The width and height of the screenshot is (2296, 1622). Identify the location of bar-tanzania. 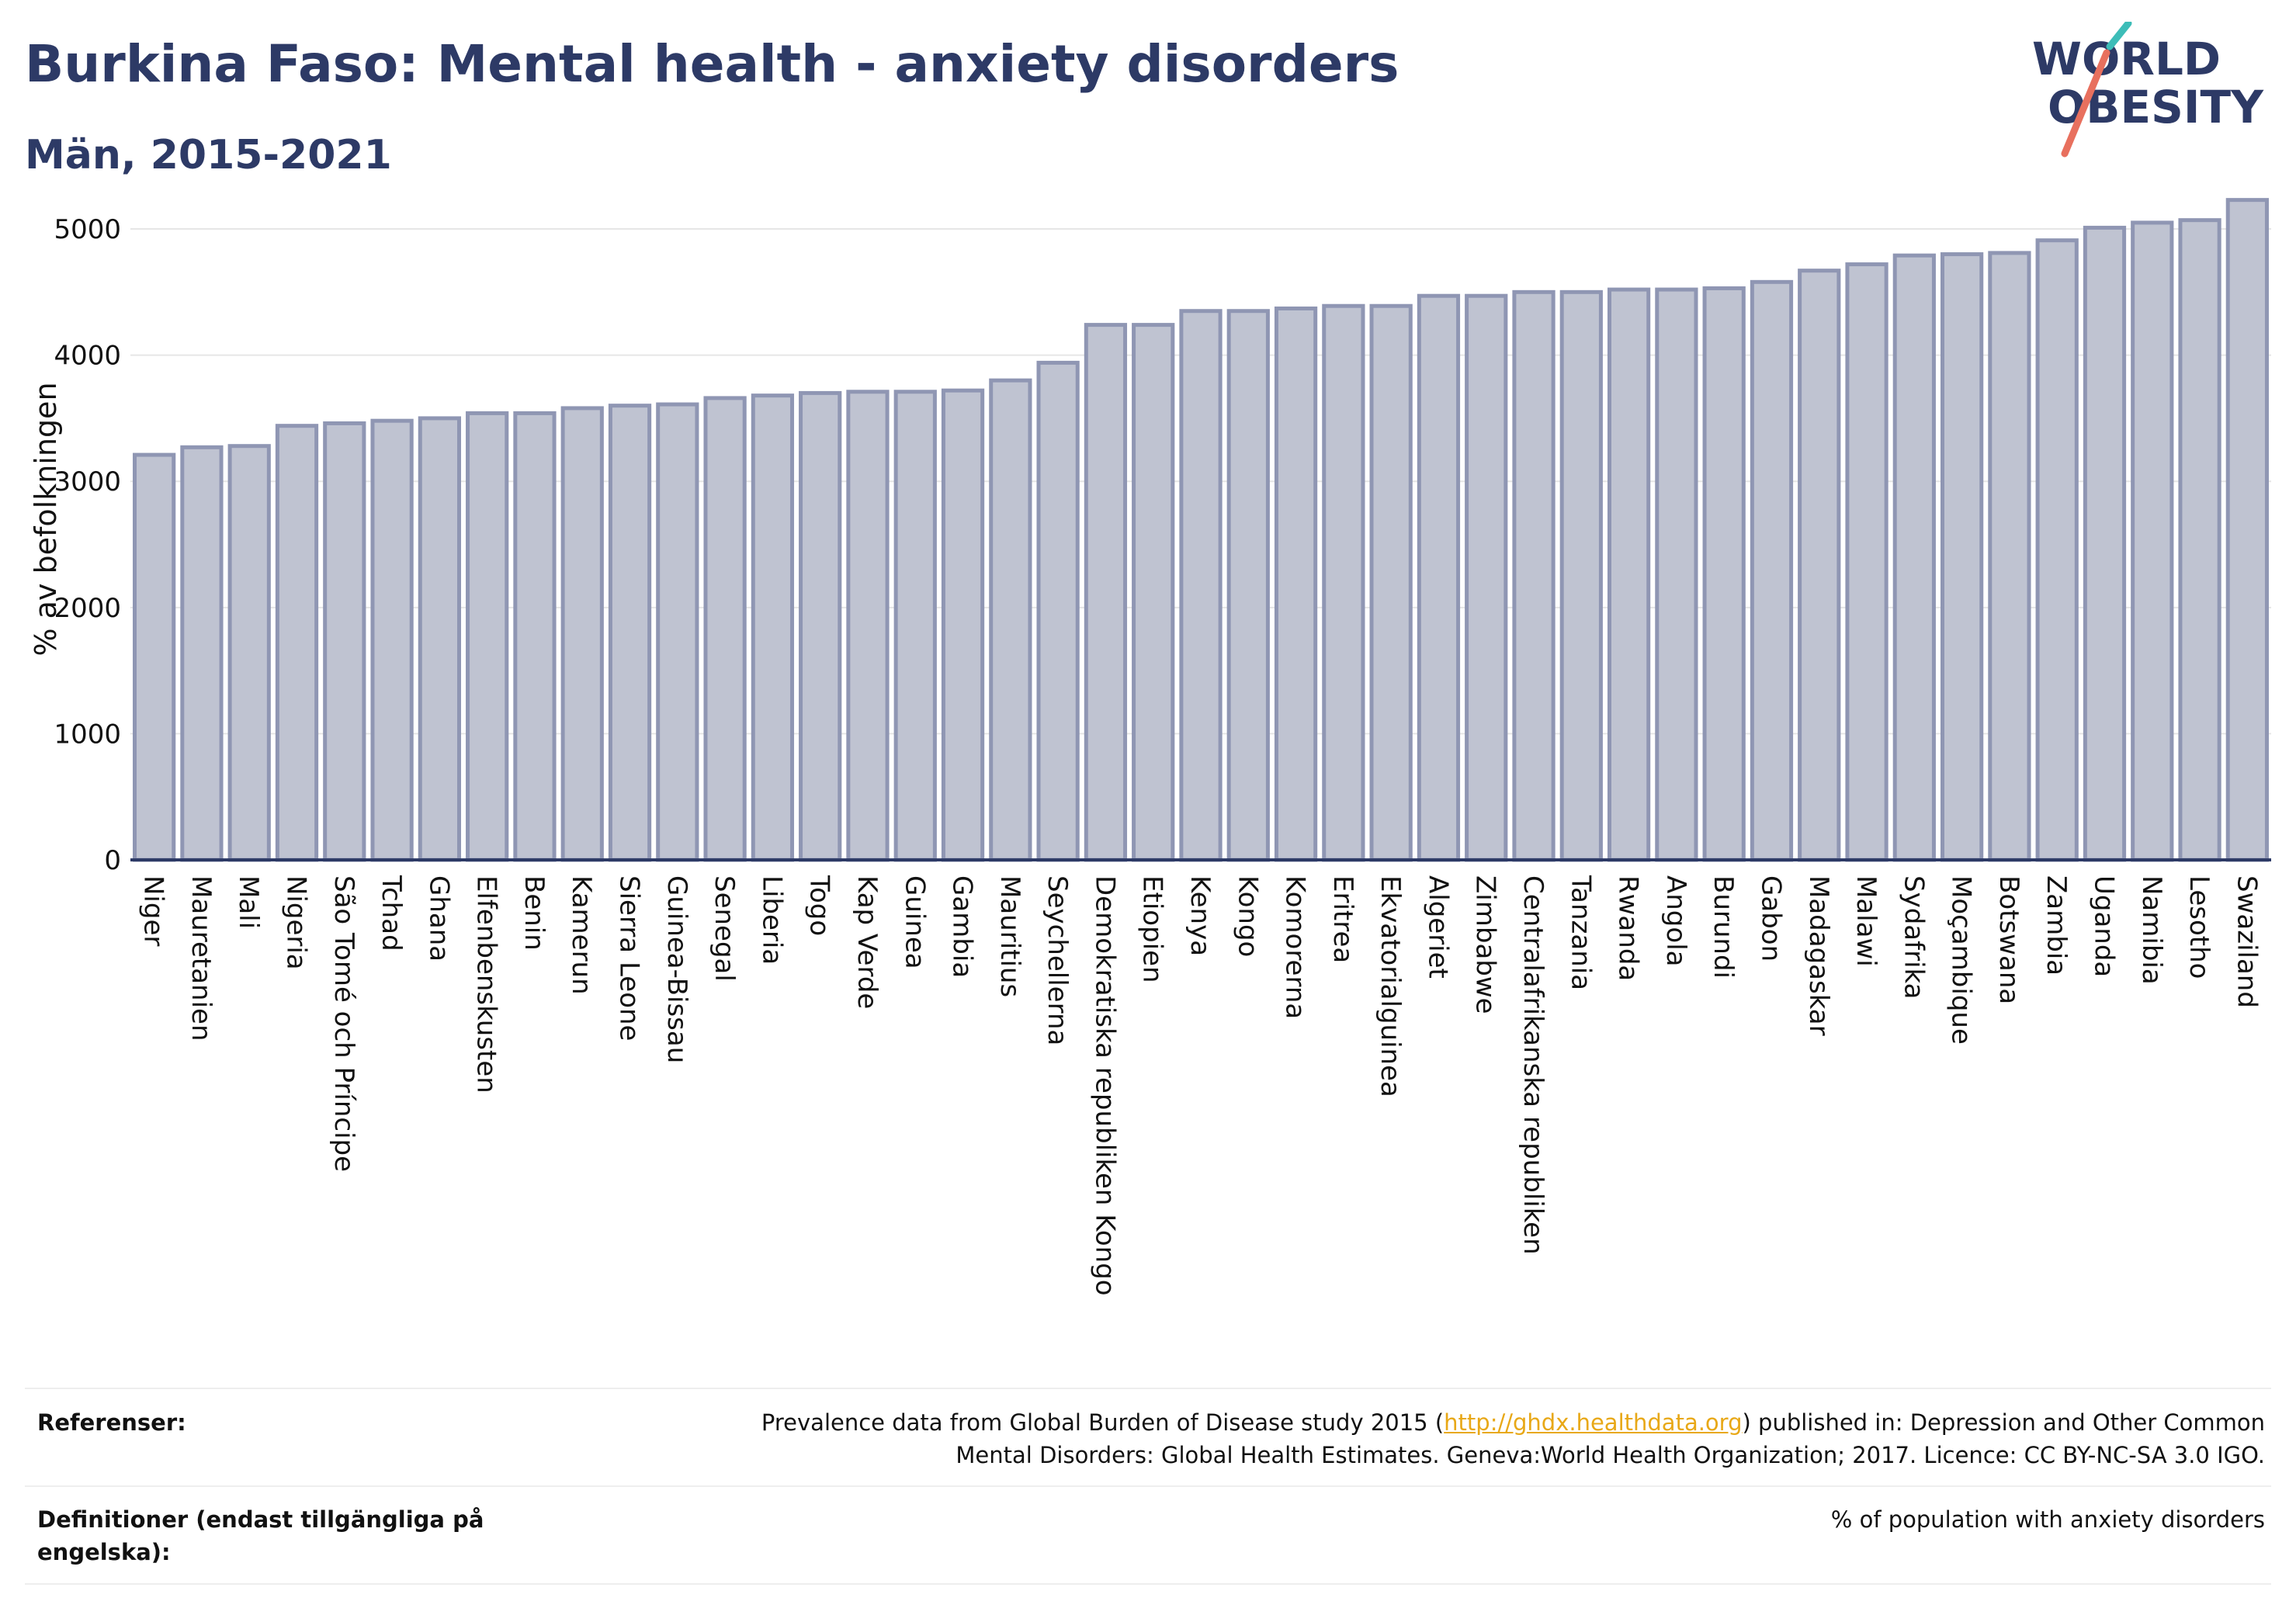
(1581, 575).